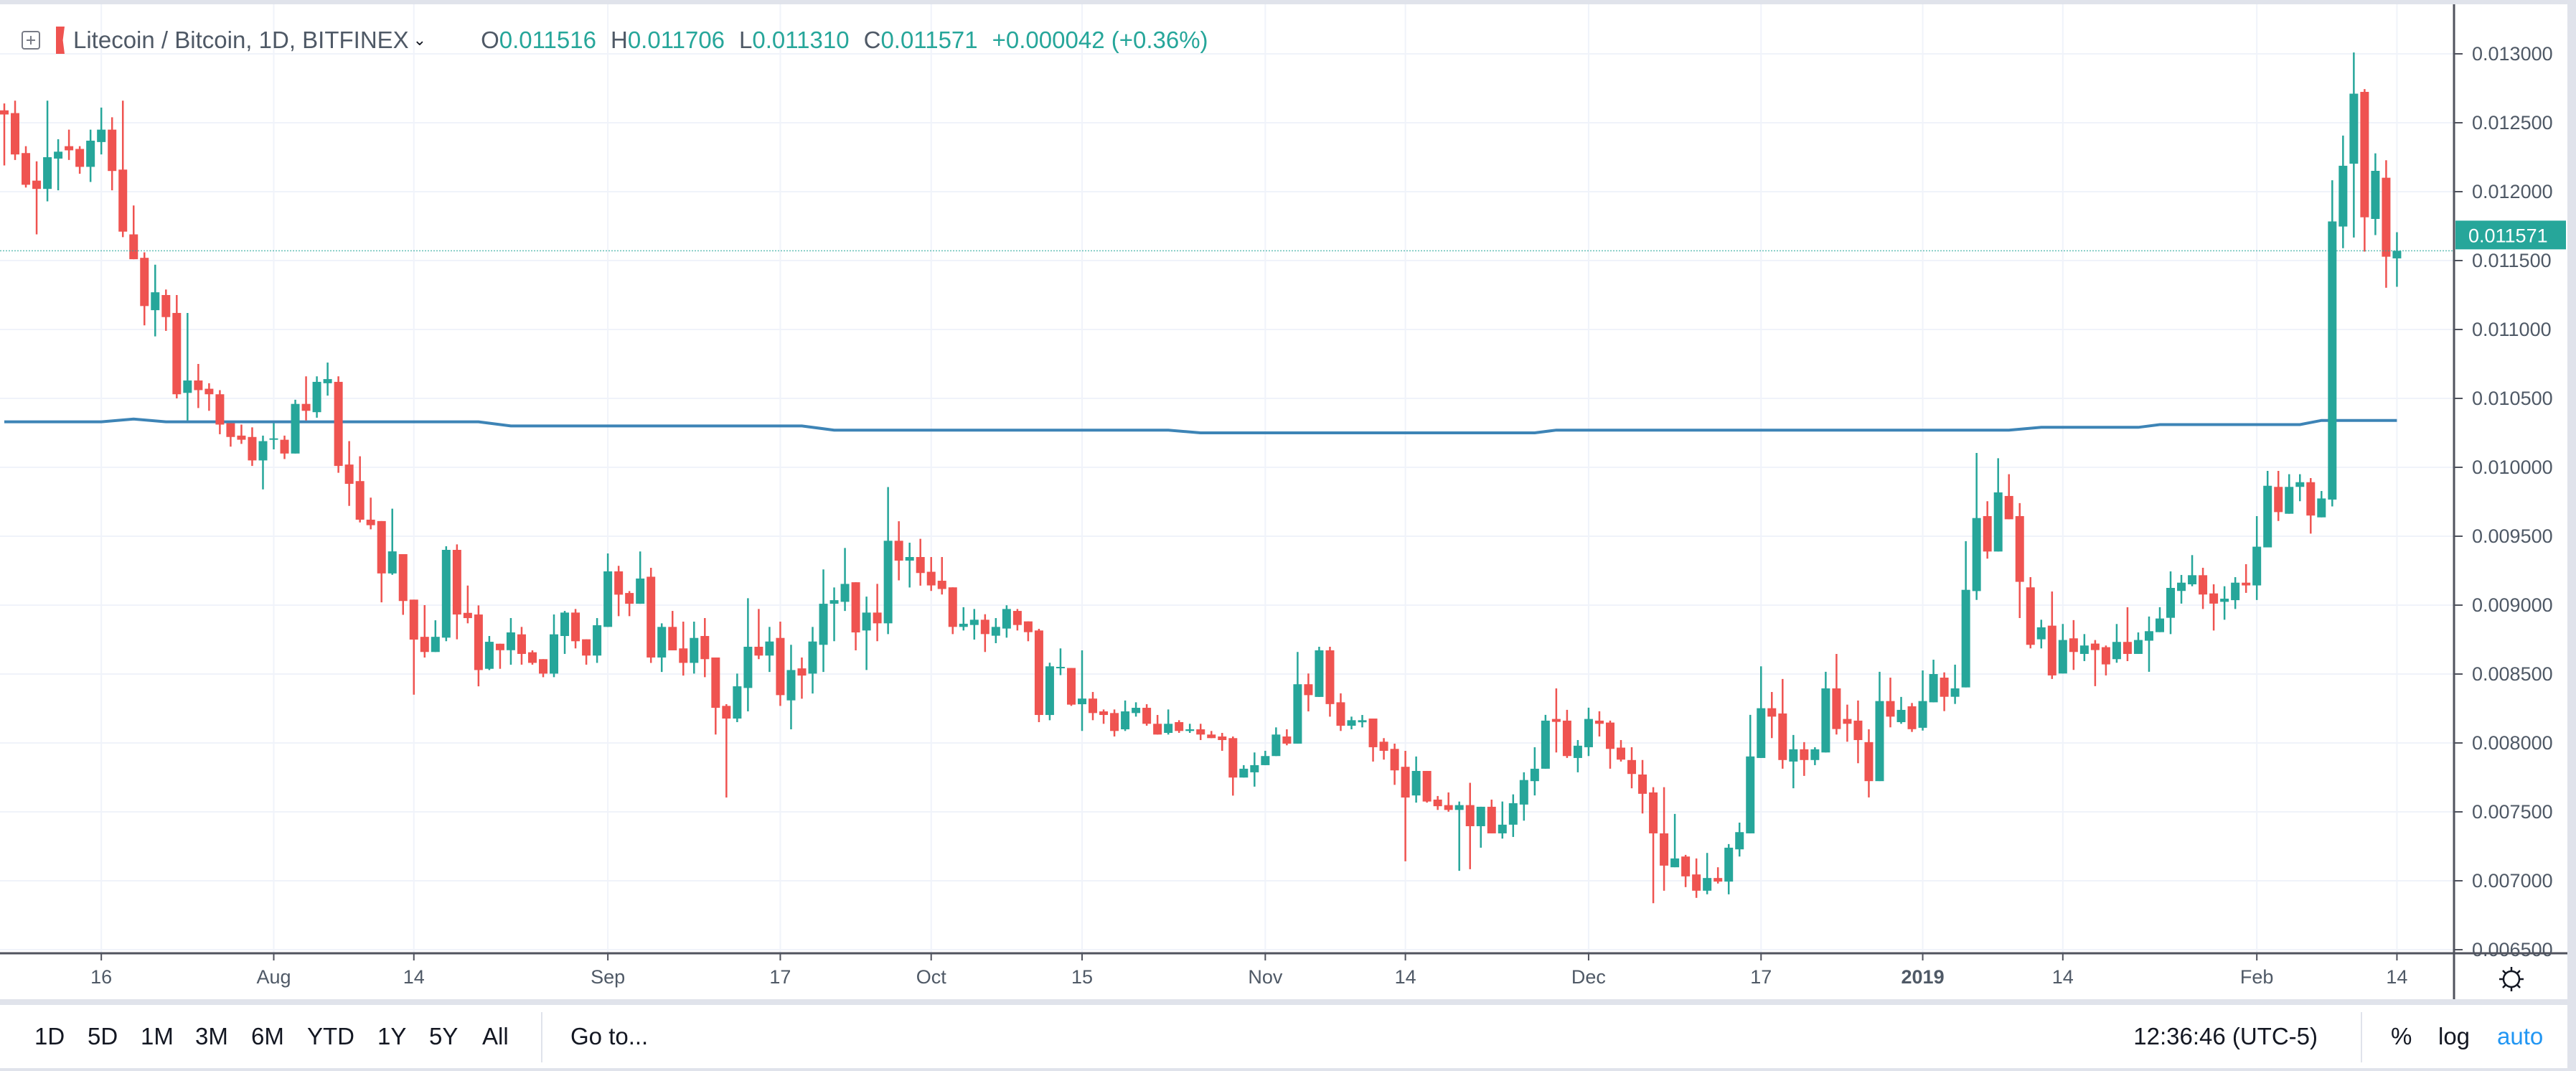 The width and height of the screenshot is (2576, 1071). I want to click on ohlc-open: O0.011516, so click(538, 40).